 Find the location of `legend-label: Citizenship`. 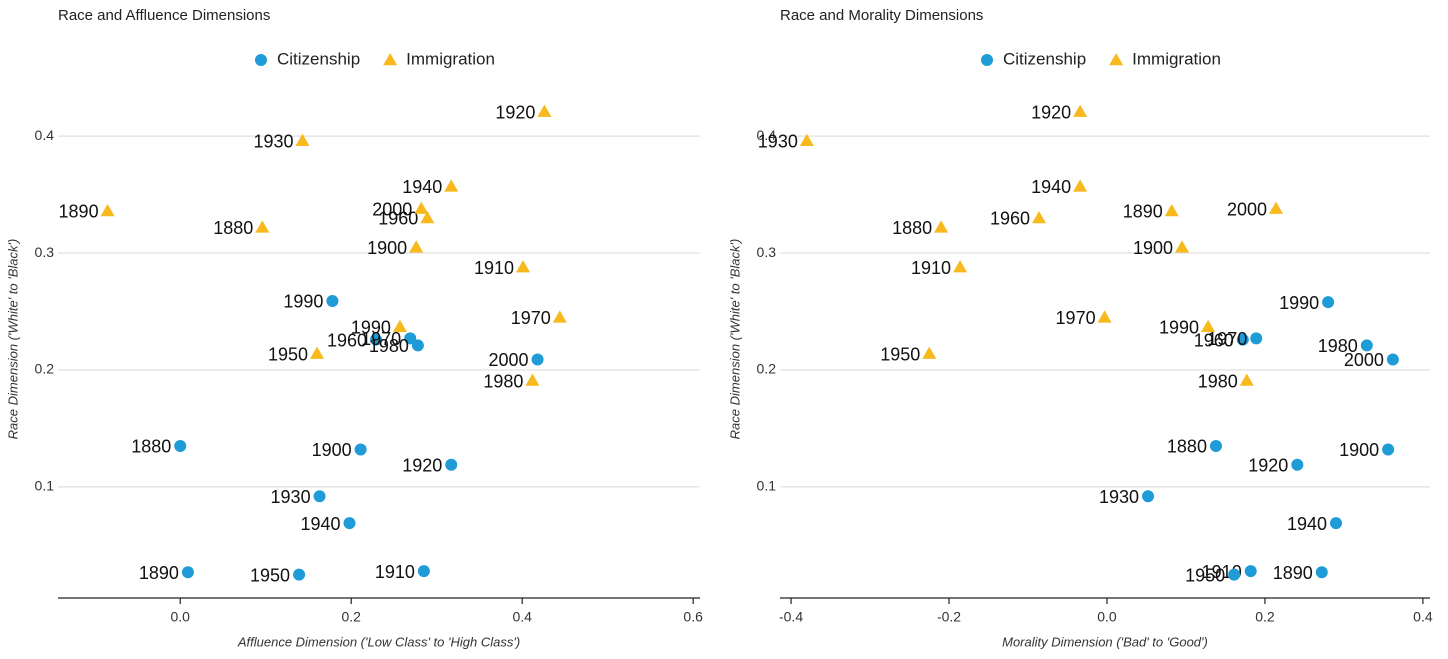

legend-label: Citizenship is located at coordinates (318, 58).